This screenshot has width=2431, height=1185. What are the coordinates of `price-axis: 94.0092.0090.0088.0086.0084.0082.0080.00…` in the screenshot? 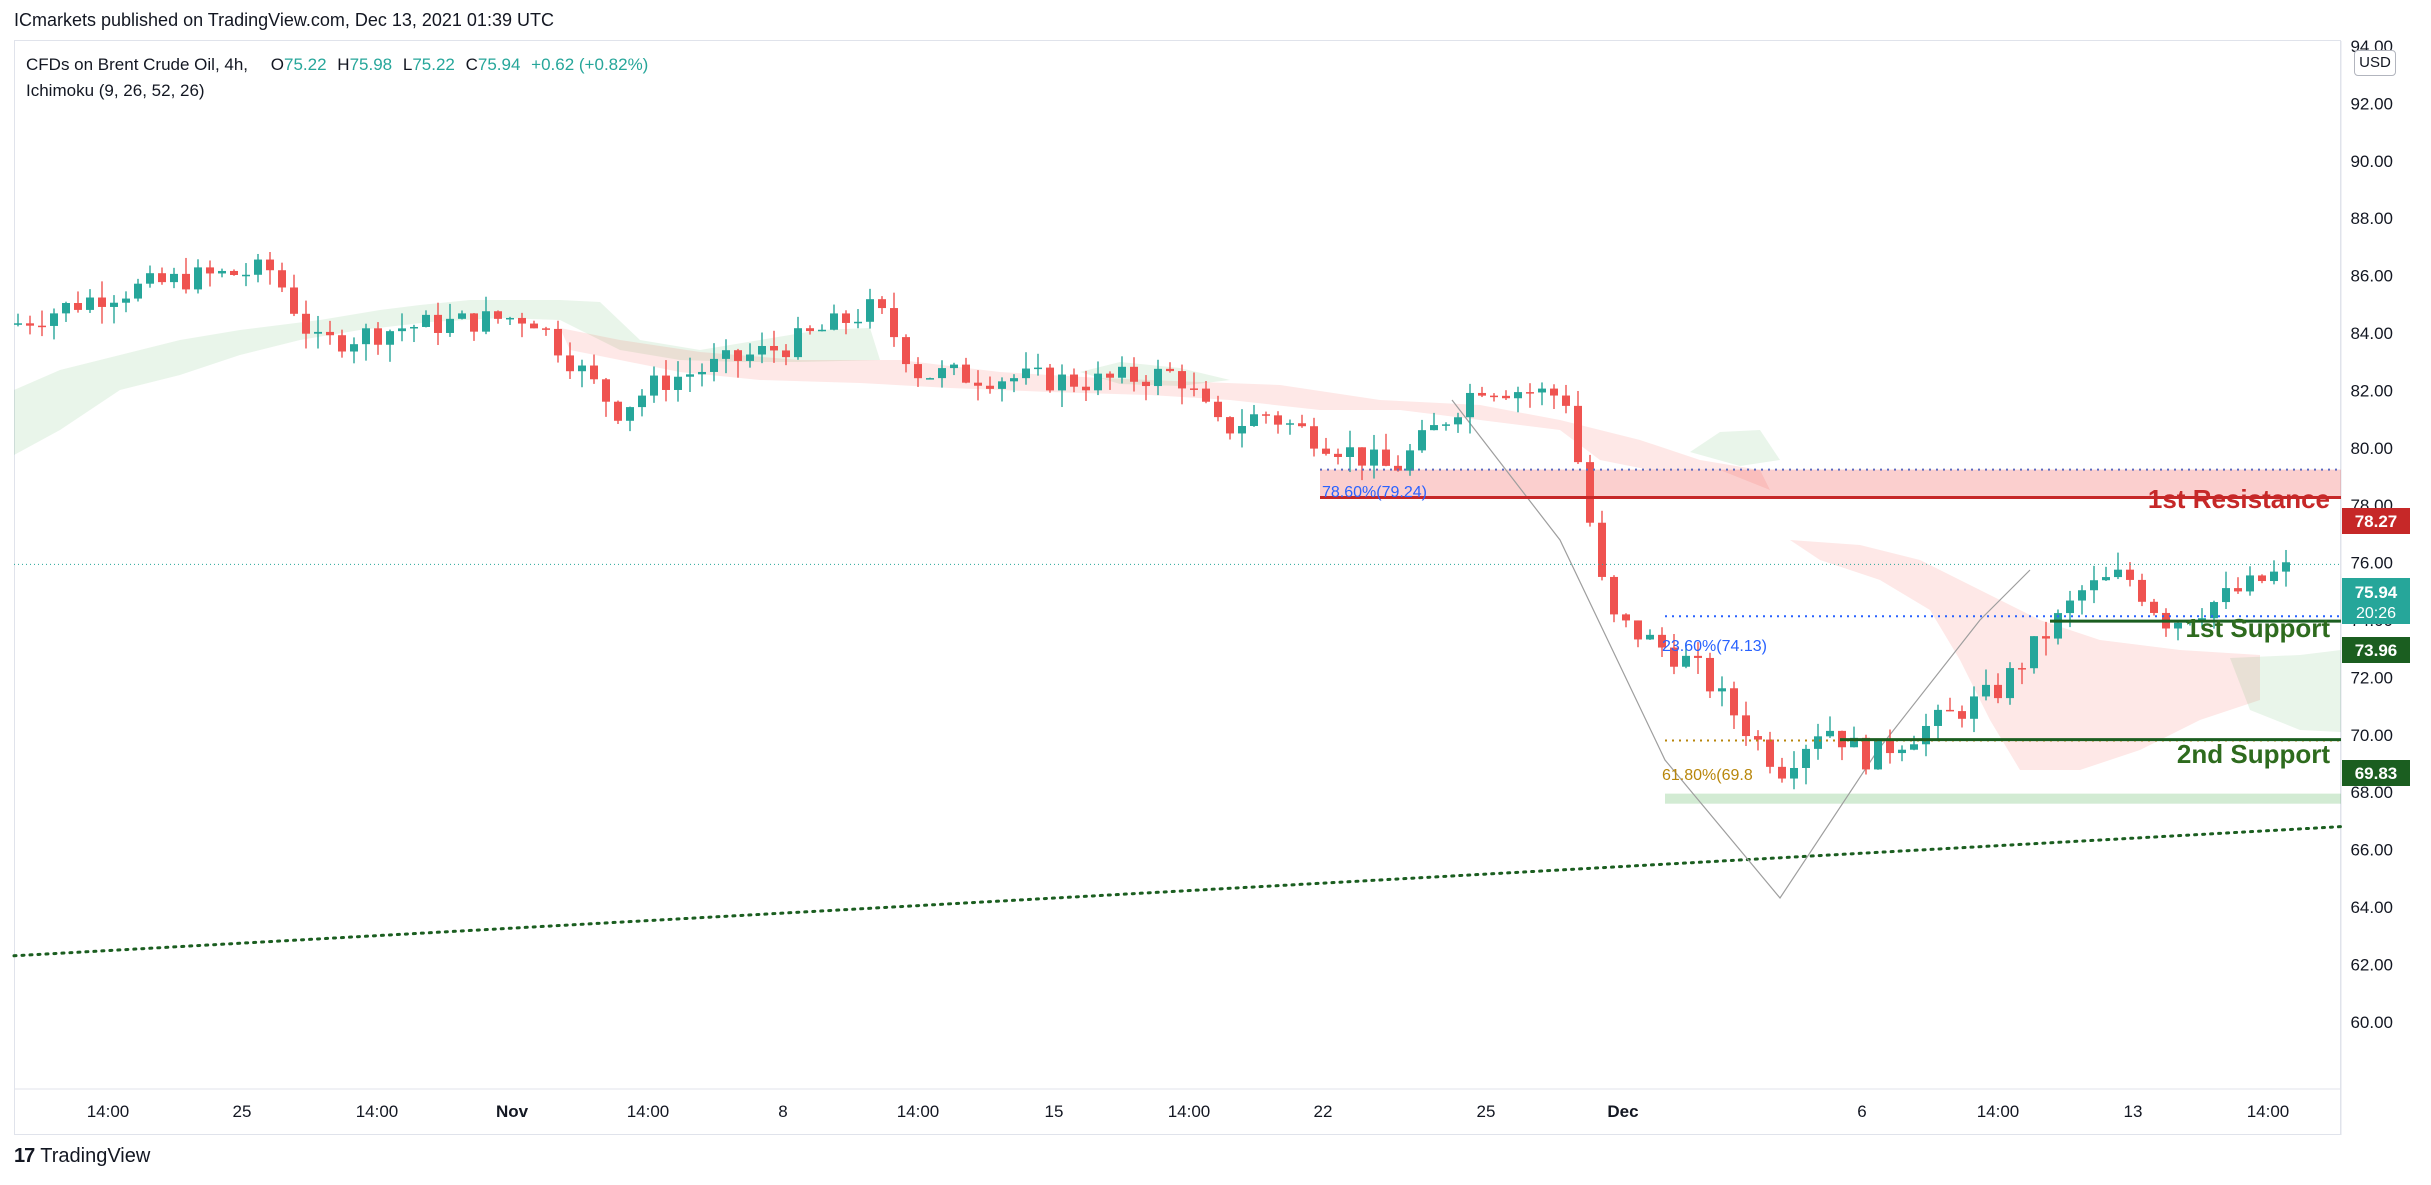 It's located at (2371, 534).